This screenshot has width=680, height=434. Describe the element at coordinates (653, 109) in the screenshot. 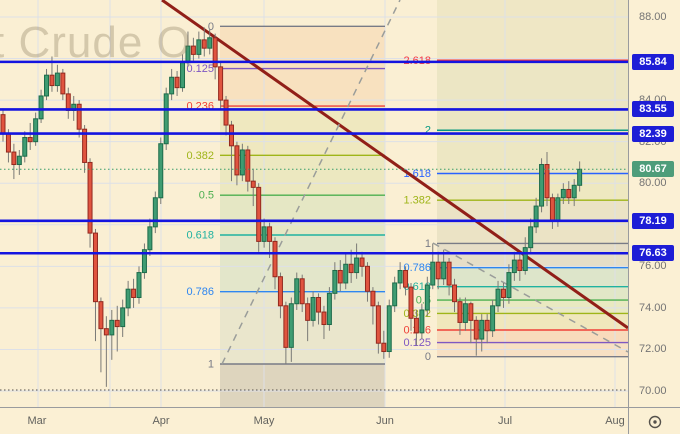

I see `price-badge: 83.55` at that location.